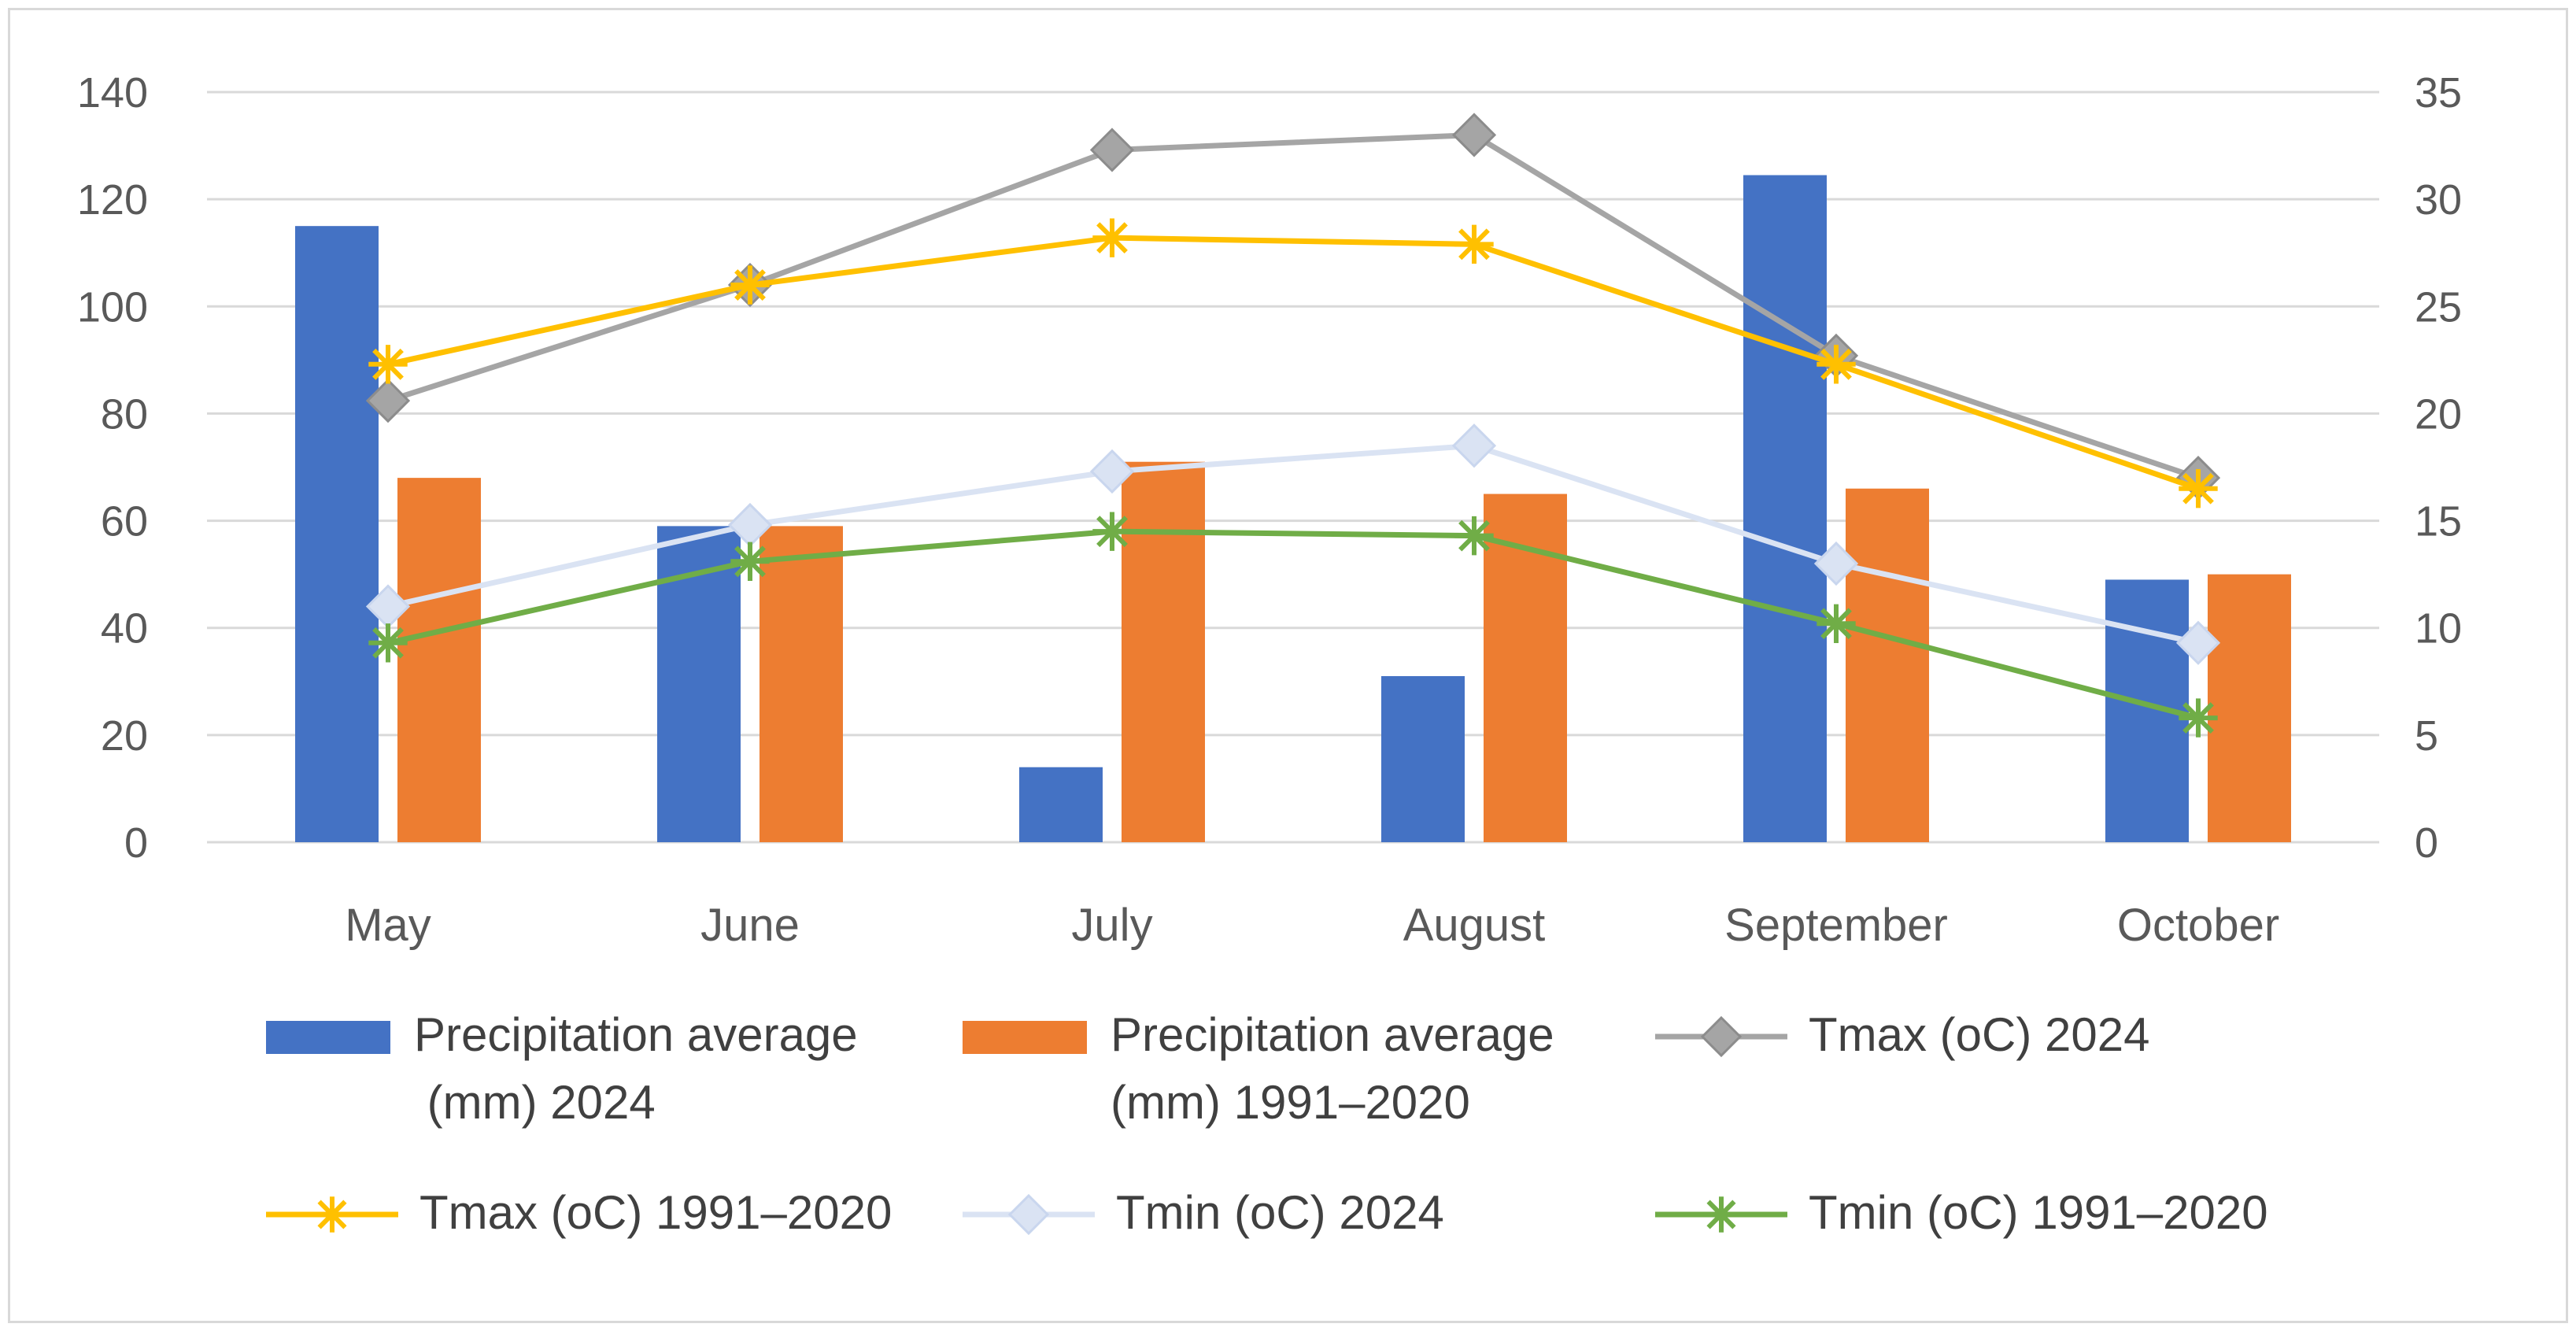  Describe the element at coordinates (655, 1212) in the screenshot. I see `legend-label: Tmax (oC) 1991–2020` at that location.